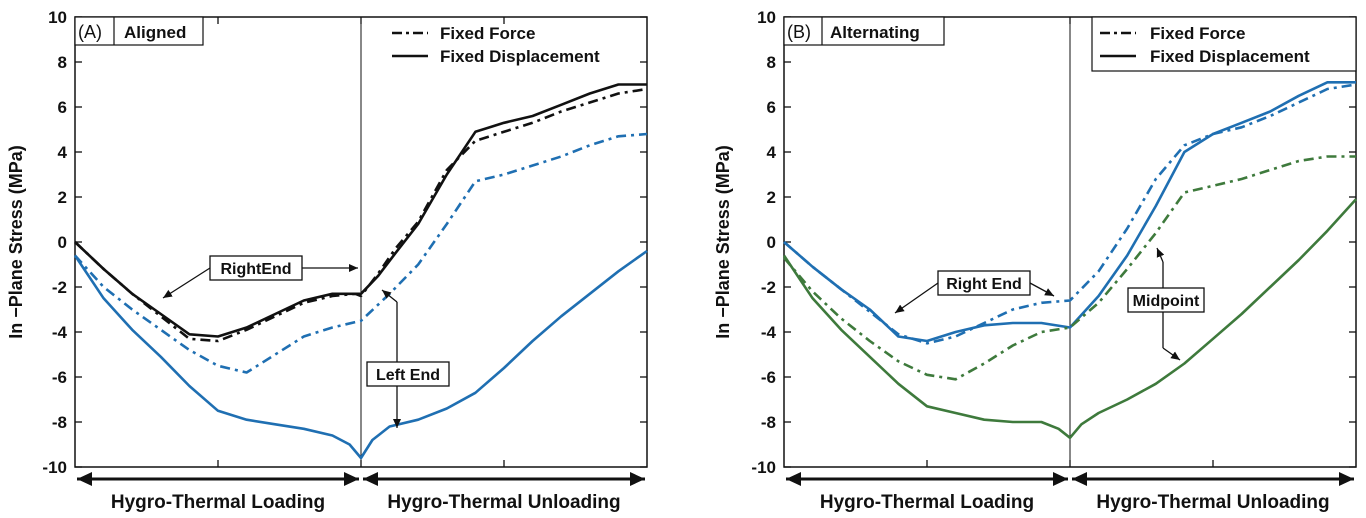 The height and width of the screenshot is (518, 1366). I want to click on legend-entry-b-0: Fixed Force, so click(1197, 33).